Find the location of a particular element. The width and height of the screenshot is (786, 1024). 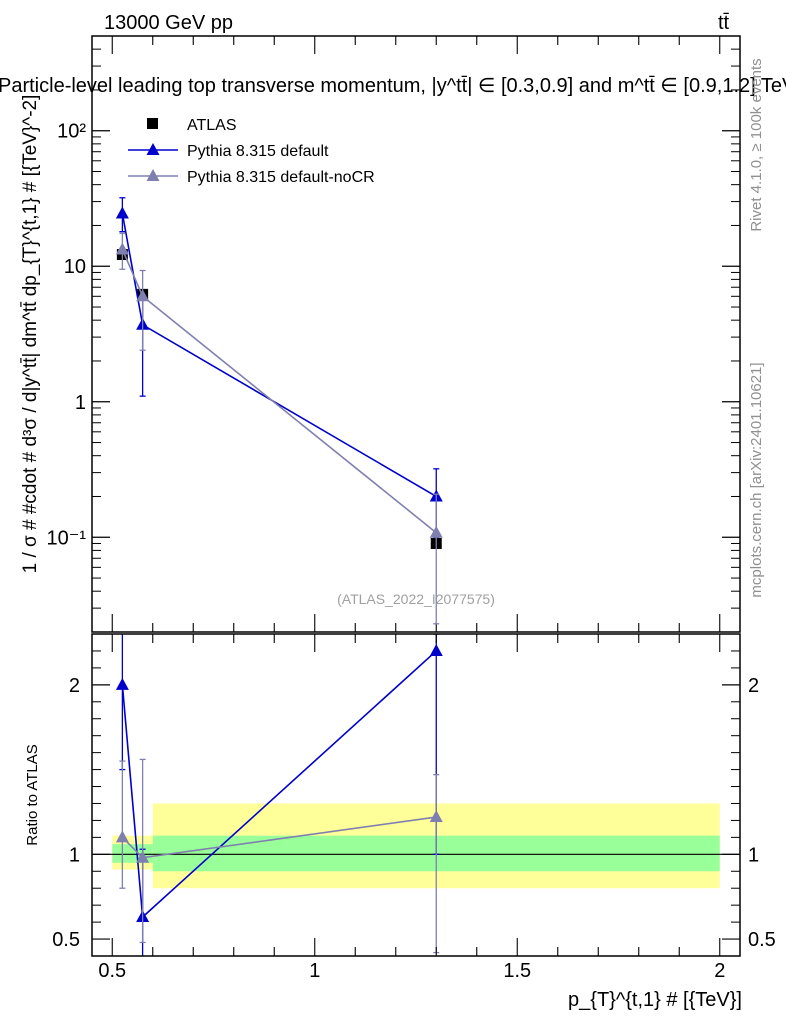

mcplots-text: mcplots.cern.ch [arXiv:2401.10621] is located at coordinates (756, 479).